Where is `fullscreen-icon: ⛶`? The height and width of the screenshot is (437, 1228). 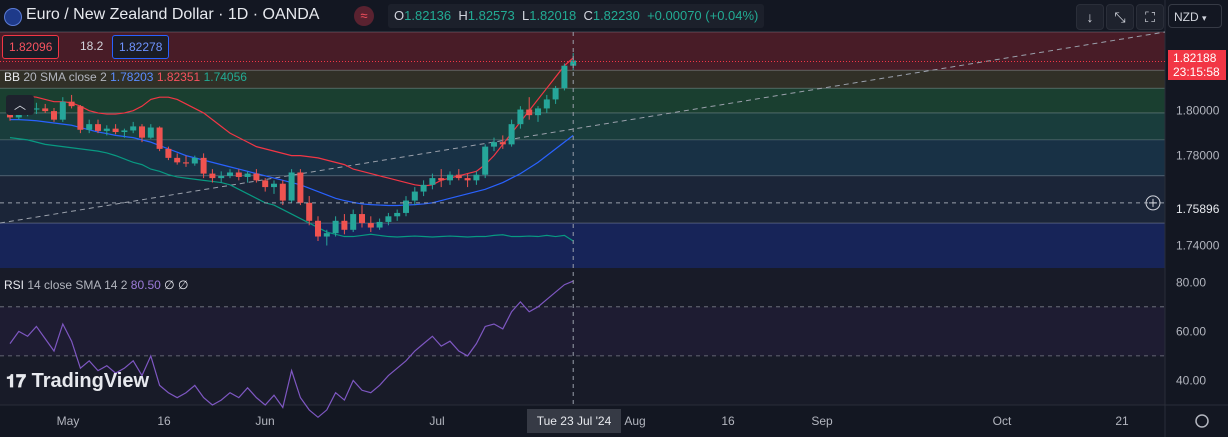
fullscreen-icon: ⛶ is located at coordinates (1150, 17).